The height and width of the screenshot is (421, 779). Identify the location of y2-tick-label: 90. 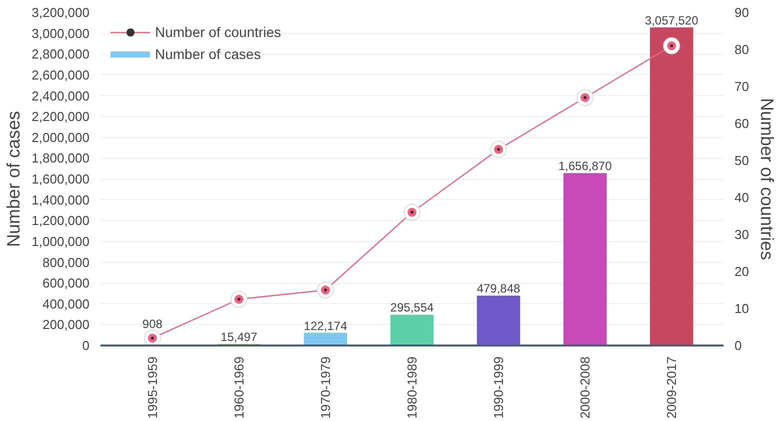
(741, 12).